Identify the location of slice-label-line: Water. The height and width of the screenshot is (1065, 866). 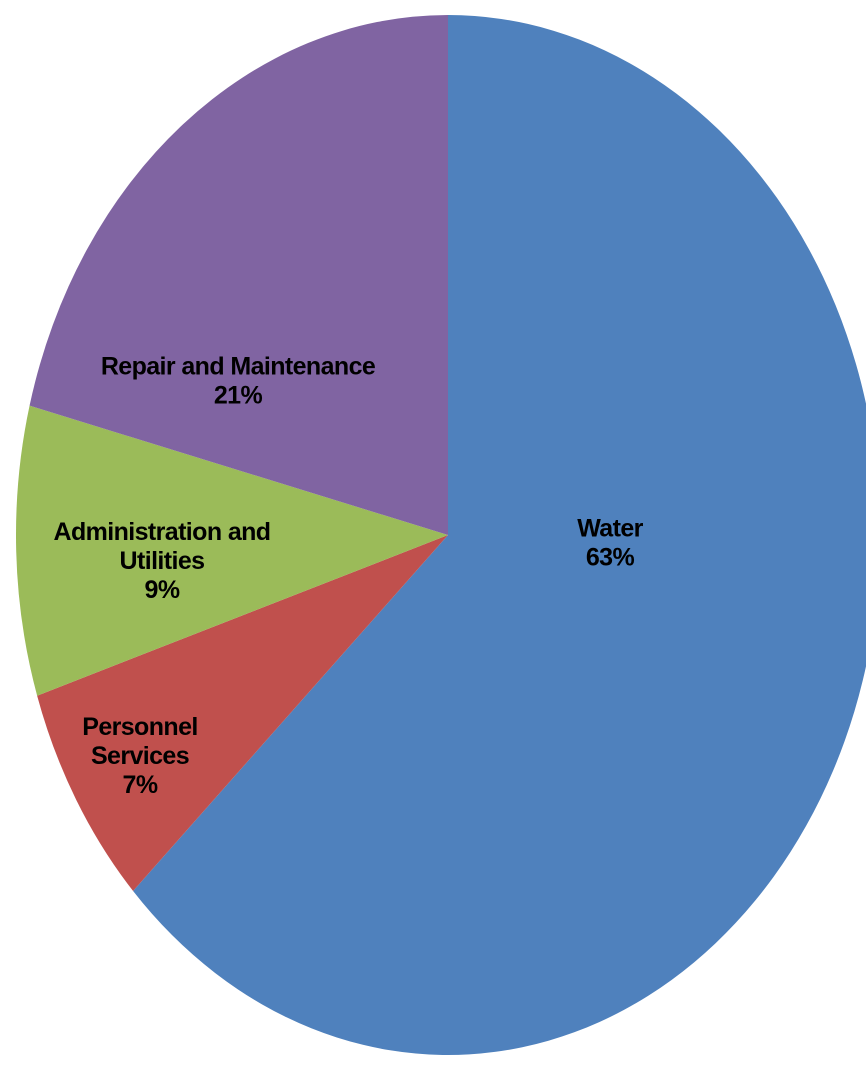
(610, 529).